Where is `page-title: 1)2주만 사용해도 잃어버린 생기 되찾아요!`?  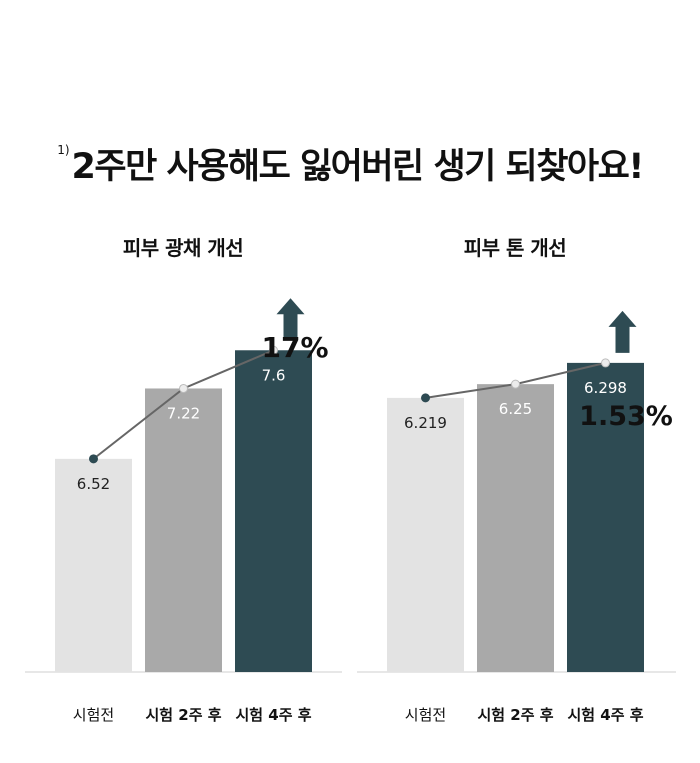 page-title: 1)2주만 사용해도 잃어버린 생기 되찾아요! is located at coordinates (350, 163).